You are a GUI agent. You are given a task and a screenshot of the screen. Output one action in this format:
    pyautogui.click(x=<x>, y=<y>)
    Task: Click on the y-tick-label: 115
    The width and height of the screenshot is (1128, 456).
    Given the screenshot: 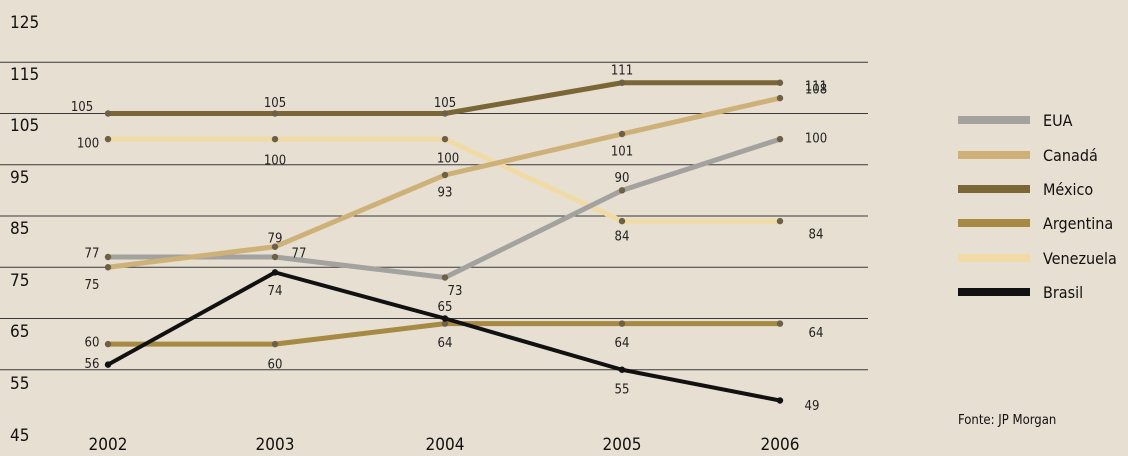 What is the action you would take?
    pyautogui.click(x=24, y=75)
    